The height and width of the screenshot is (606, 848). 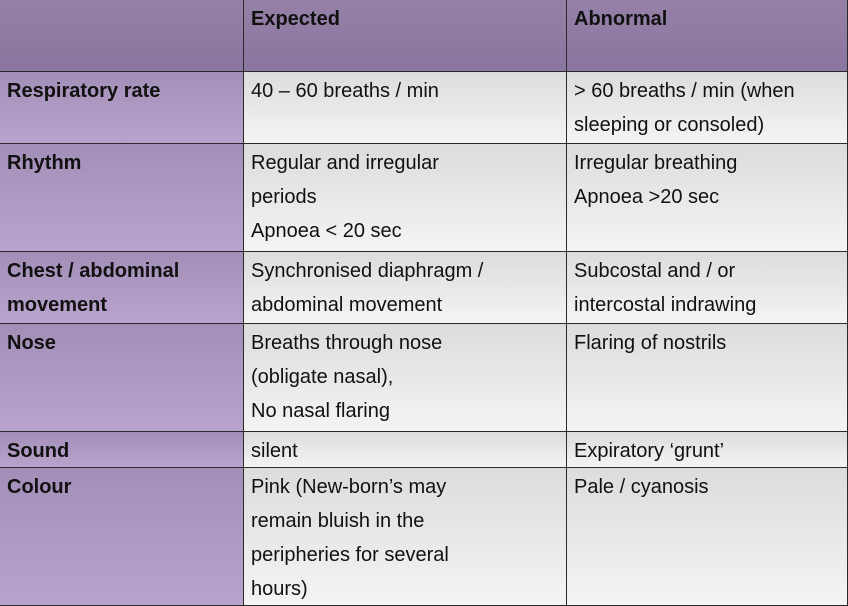 What do you see at coordinates (122, 288) in the screenshot?
I see `row-label-cell: Chest / abdominal movement` at bounding box center [122, 288].